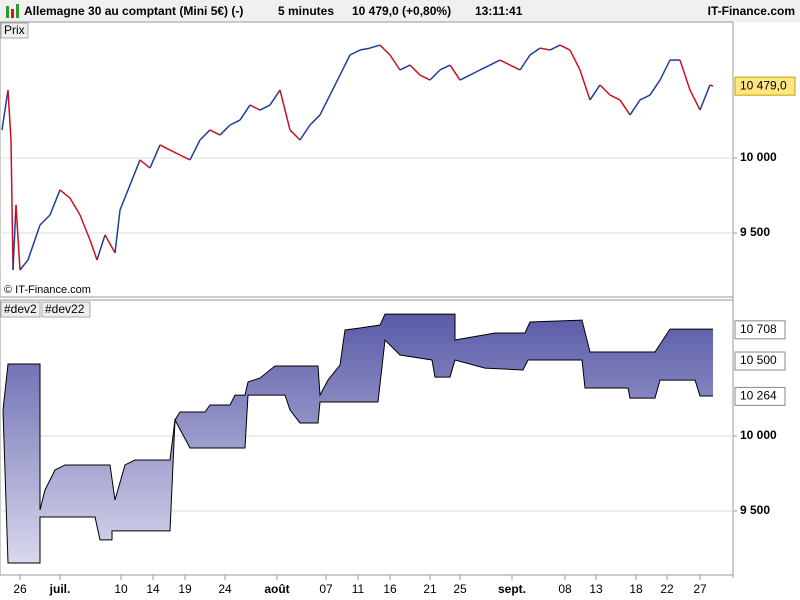  I want to click on last-price-box, so click(765, 86).